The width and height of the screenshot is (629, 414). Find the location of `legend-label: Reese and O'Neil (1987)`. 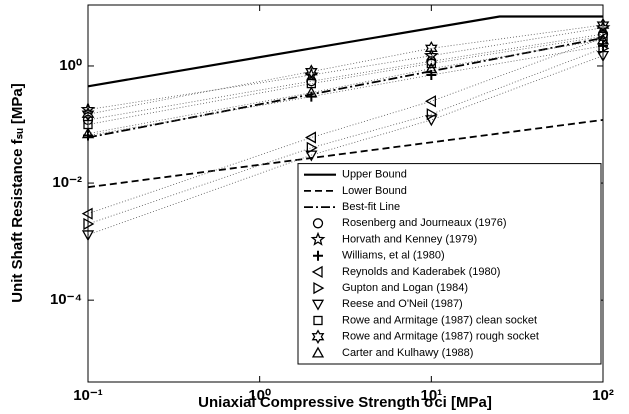

legend-label: Reese and O'Neil (1987) is located at coordinates (402, 304).